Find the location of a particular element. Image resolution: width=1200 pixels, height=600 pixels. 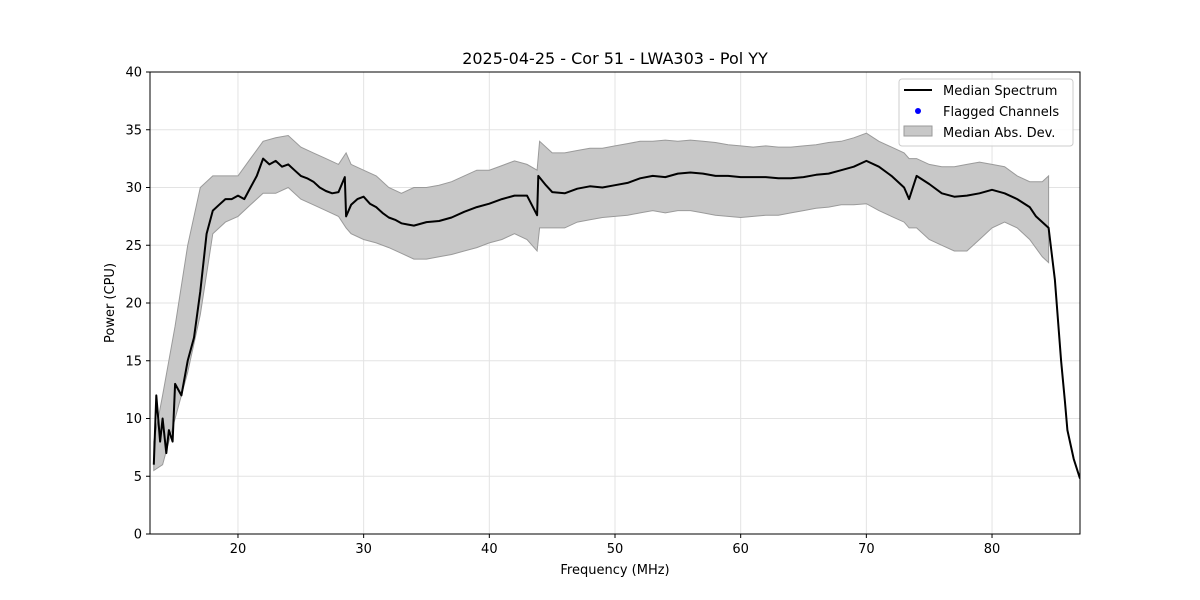

x-axis-label: Frequency (MHz) is located at coordinates (614, 570).